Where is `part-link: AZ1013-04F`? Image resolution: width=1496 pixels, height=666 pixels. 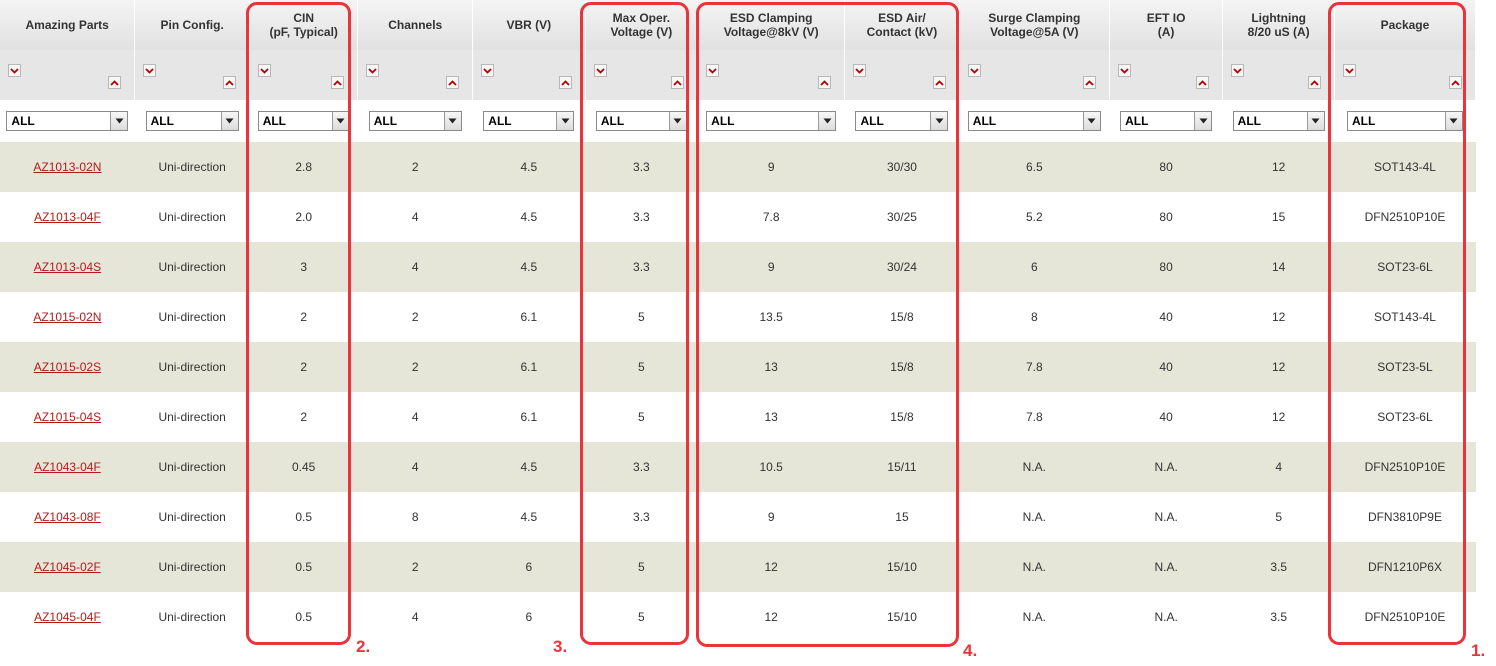
part-link: AZ1013-04F is located at coordinates (67, 217).